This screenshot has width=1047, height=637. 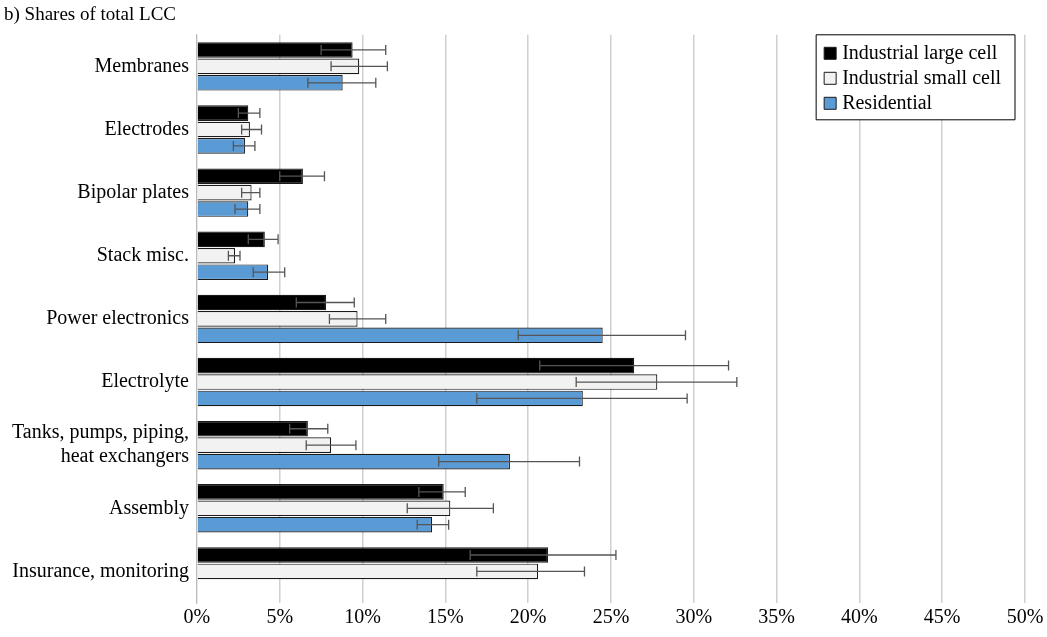 I want to click on x-tick-label: 15%, so click(x=445, y=616).